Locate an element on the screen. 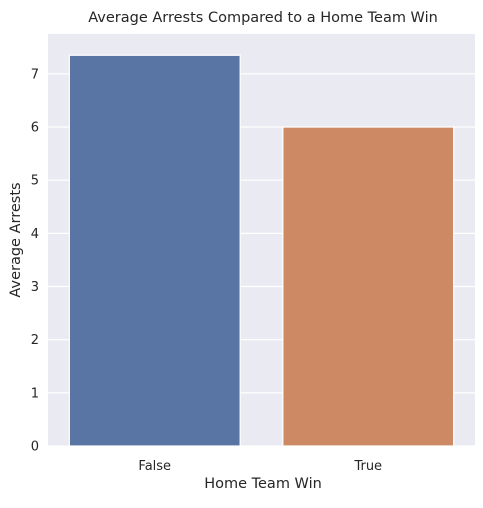 The width and height of the screenshot is (483, 508). x-tick-labels: False True is located at coordinates (260, 466).